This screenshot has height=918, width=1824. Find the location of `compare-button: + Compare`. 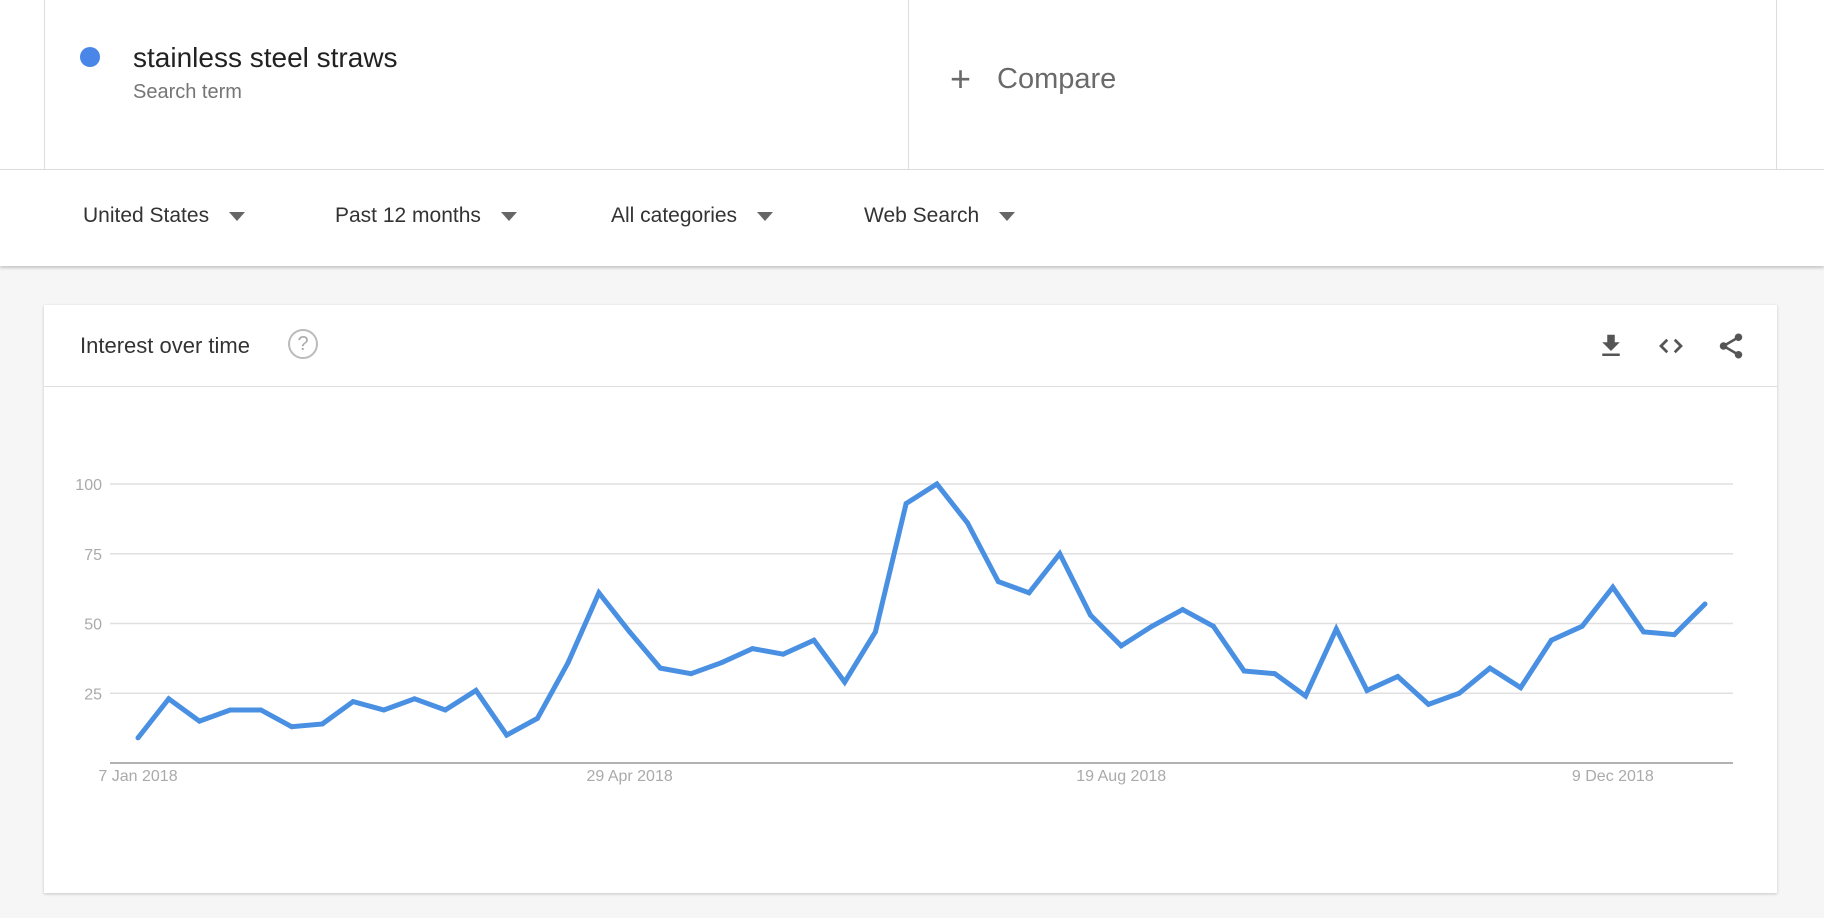

compare-button: + Compare is located at coordinates (1033, 79).